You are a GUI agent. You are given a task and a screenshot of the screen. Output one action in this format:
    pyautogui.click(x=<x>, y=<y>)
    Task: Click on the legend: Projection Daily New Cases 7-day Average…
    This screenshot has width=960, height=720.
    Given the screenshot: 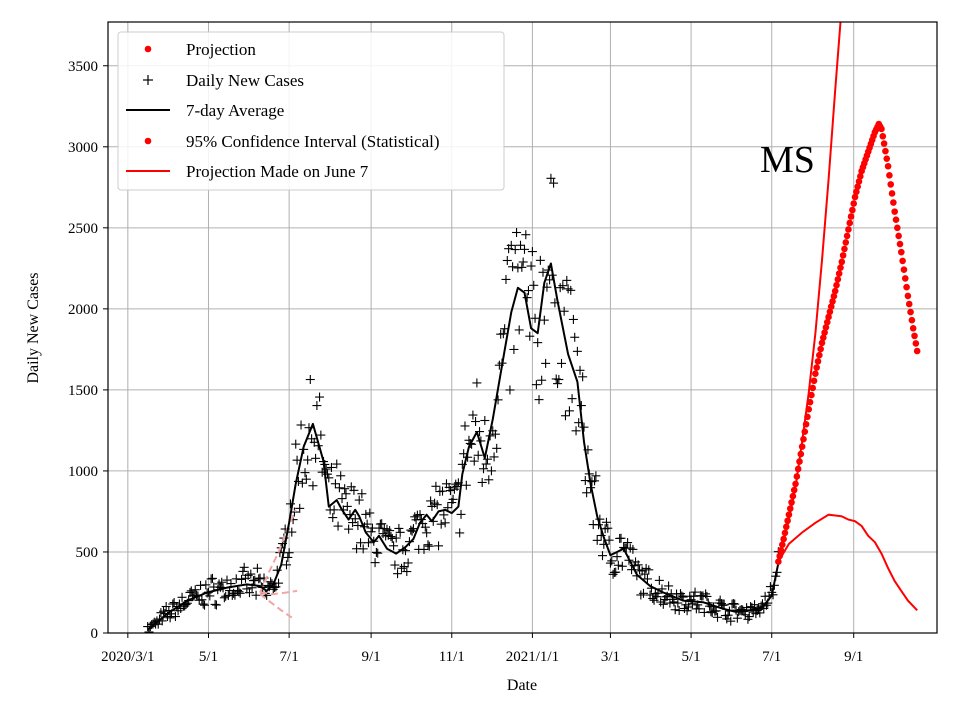 What is the action you would take?
    pyautogui.click(x=311, y=111)
    